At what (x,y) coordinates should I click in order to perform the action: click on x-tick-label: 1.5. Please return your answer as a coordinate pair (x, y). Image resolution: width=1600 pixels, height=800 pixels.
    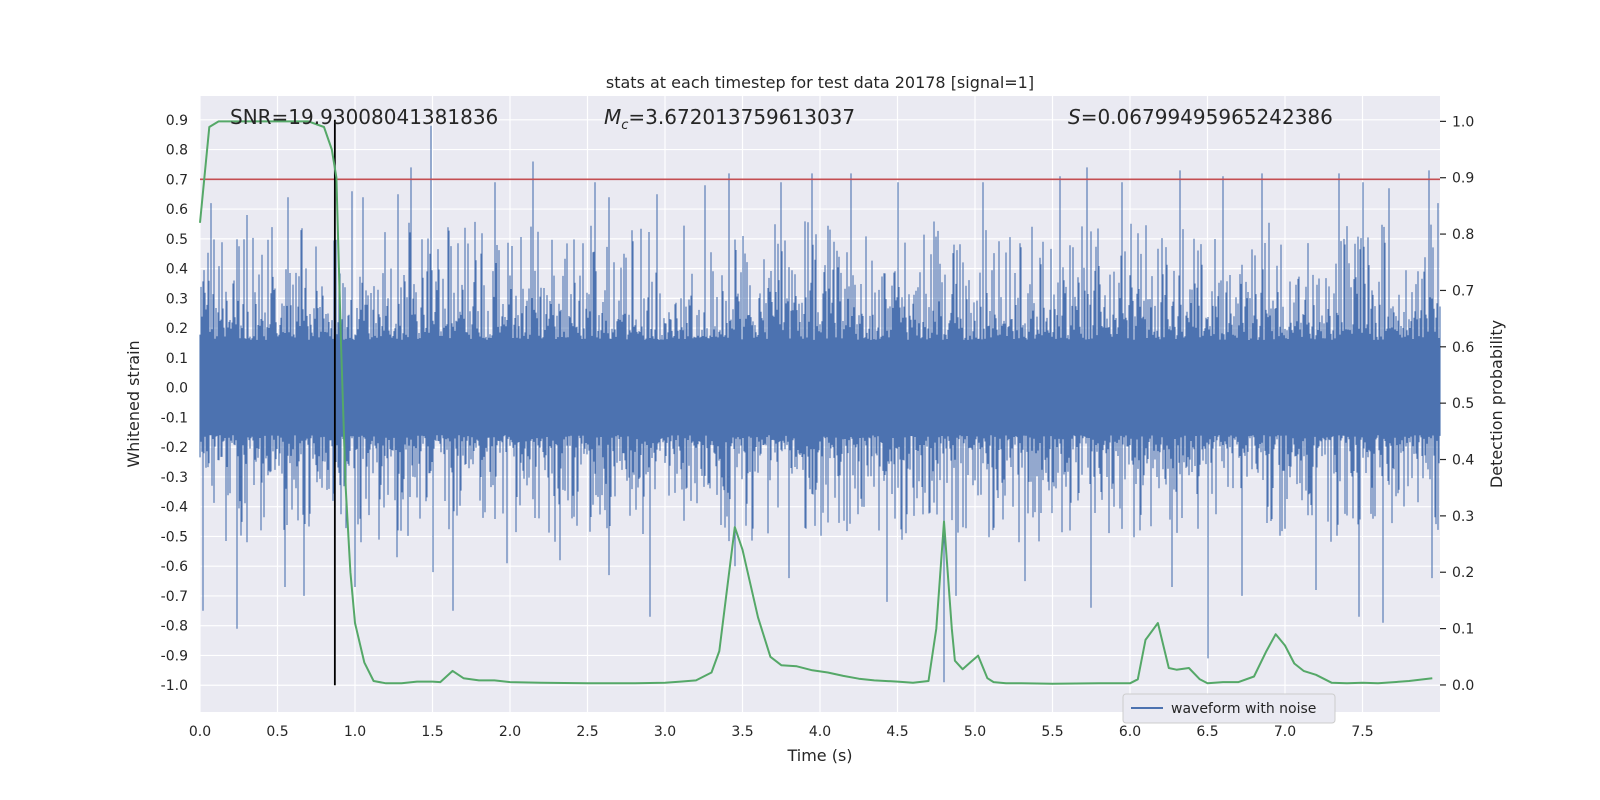
    Looking at the image, I should click on (432, 732).